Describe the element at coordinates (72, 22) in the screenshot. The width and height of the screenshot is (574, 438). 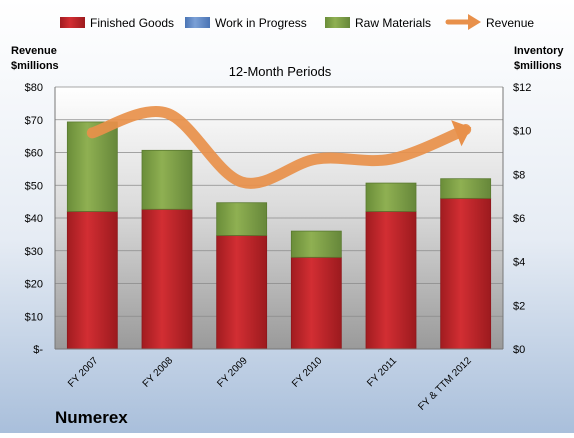
I see `legend-swatch-finished-goods` at that location.